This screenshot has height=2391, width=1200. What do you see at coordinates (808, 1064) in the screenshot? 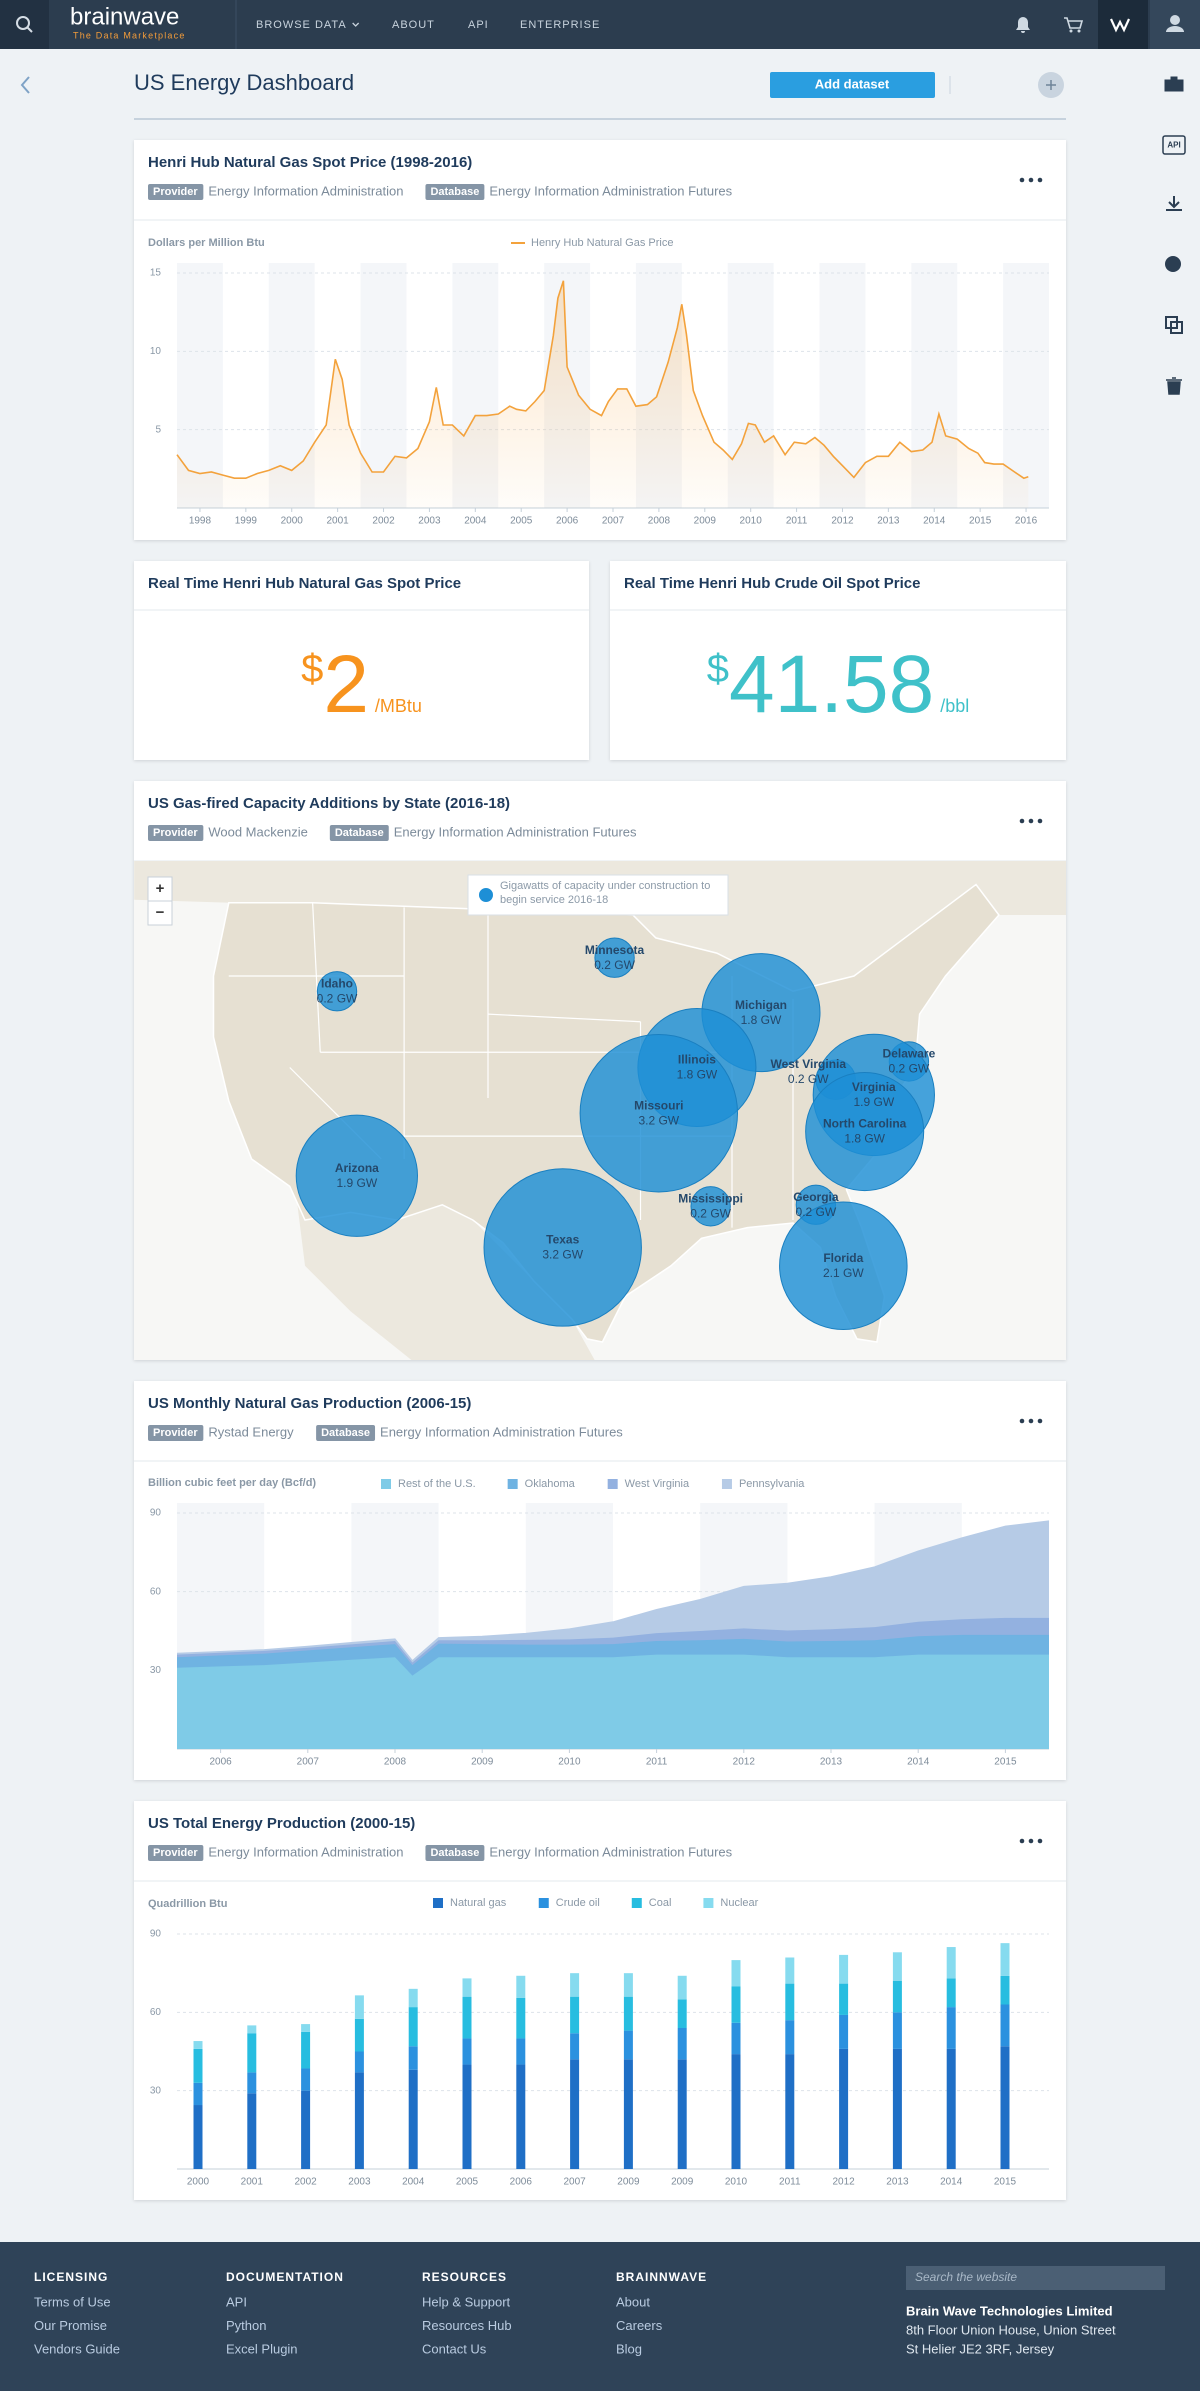
I see `bubble-name: West Virginia` at bounding box center [808, 1064].